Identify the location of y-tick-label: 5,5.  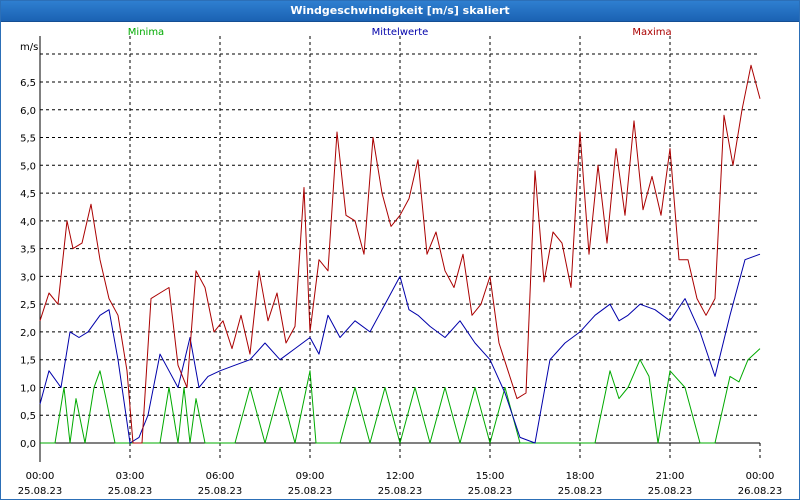
(28, 139).